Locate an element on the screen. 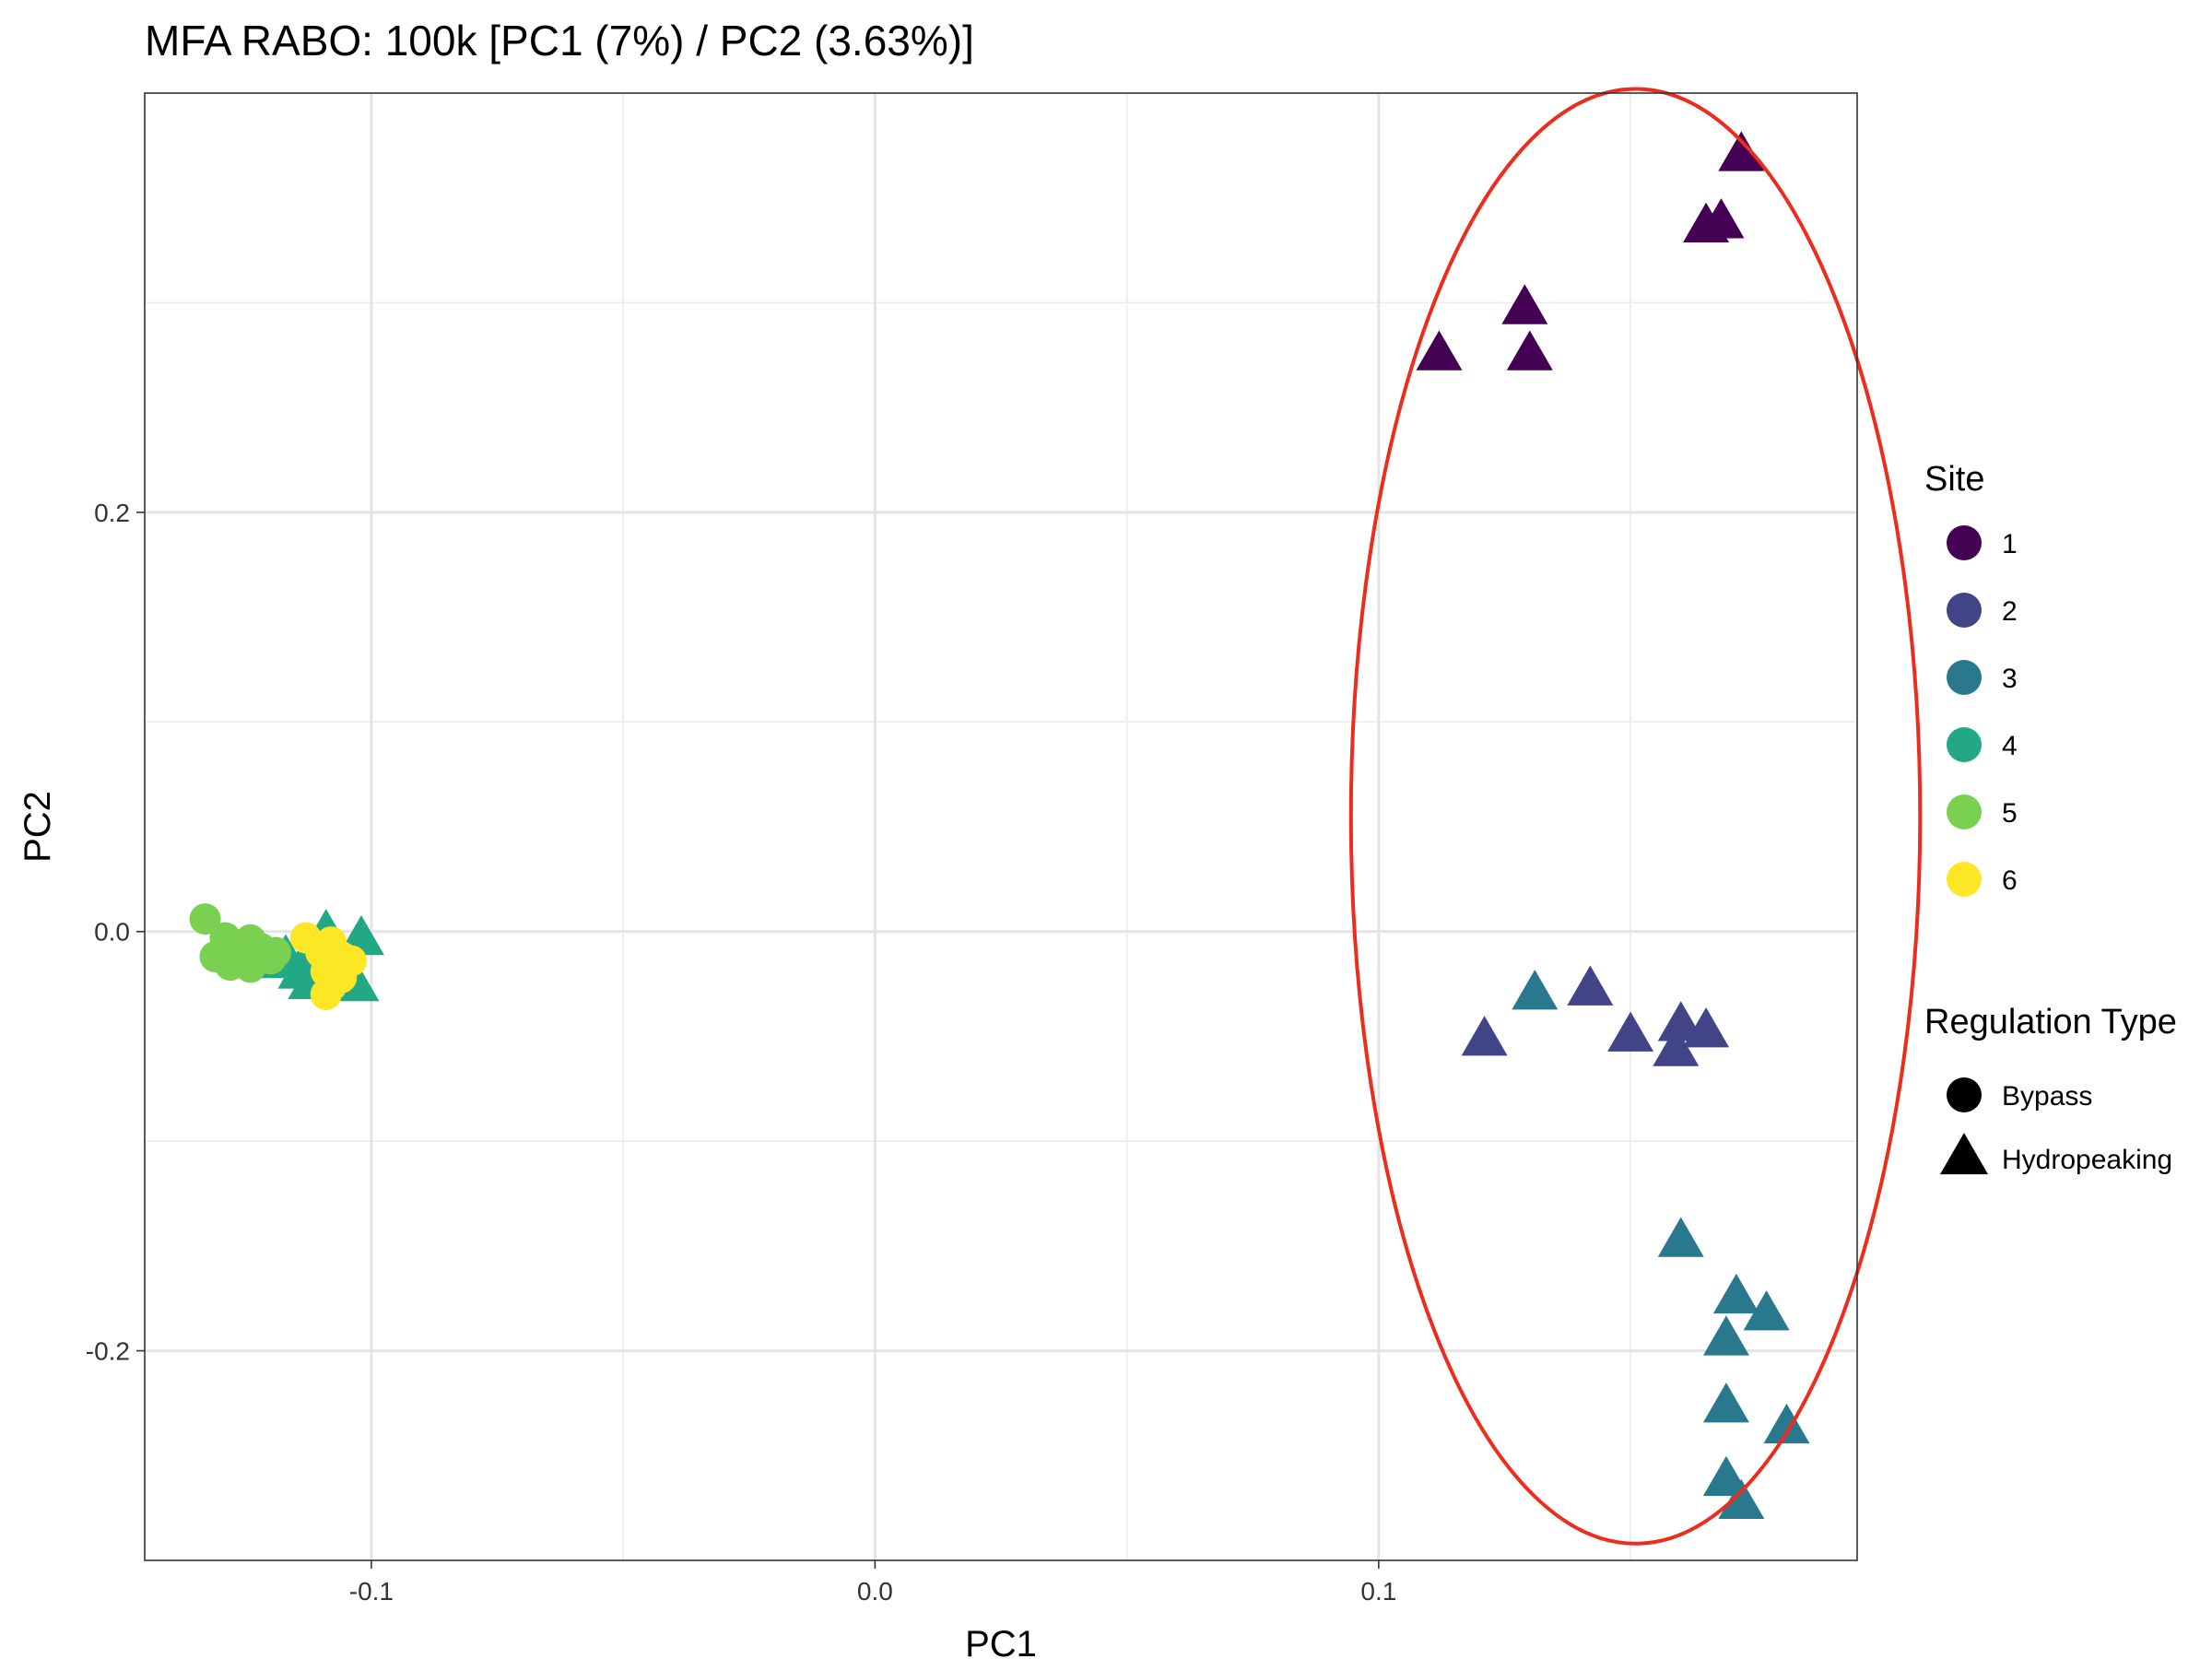  x-axis-ticks: -0.1 0.0 0.1 is located at coordinates (872, 1583).